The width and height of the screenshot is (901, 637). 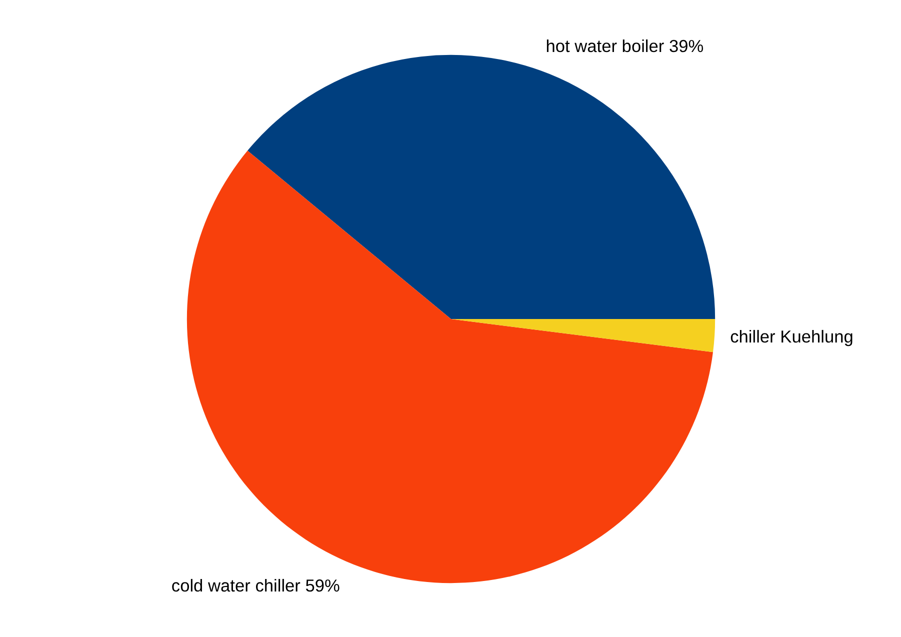 What do you see at coordinates (255, 586) in the screenshot?
I see `slice-label: cold water chiller 59%` at bounding box center [255, 586].